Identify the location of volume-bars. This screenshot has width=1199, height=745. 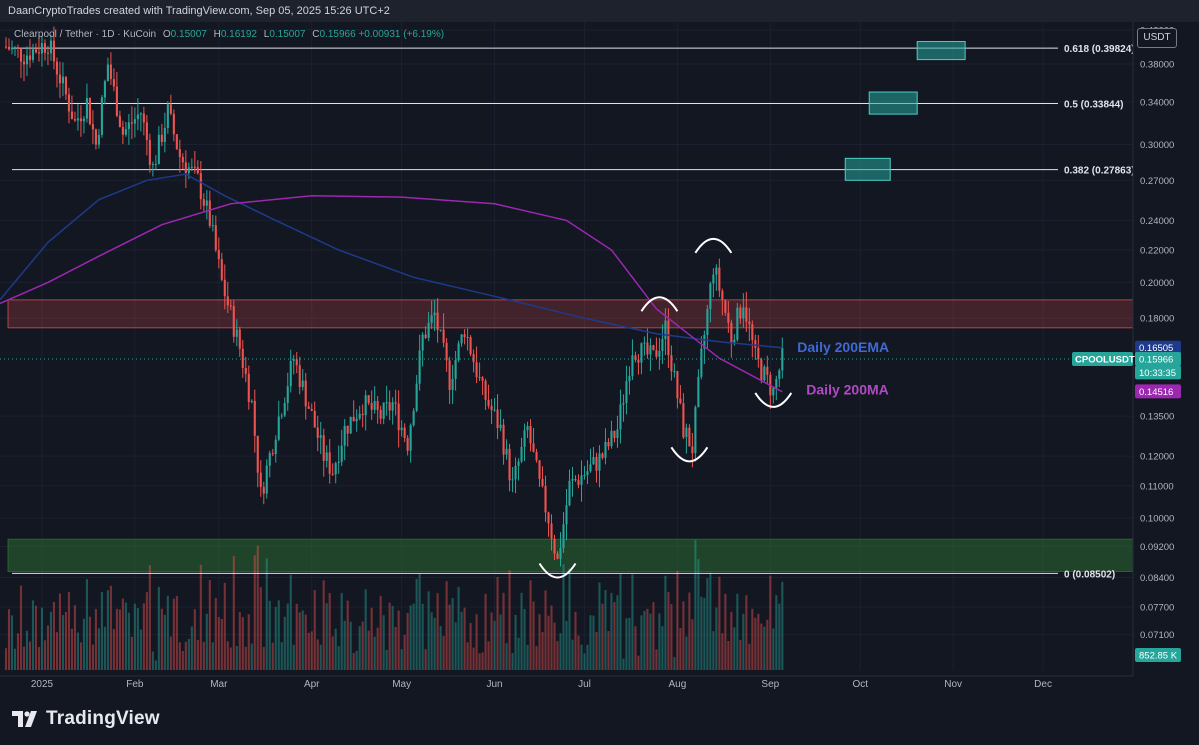
(394, 605).